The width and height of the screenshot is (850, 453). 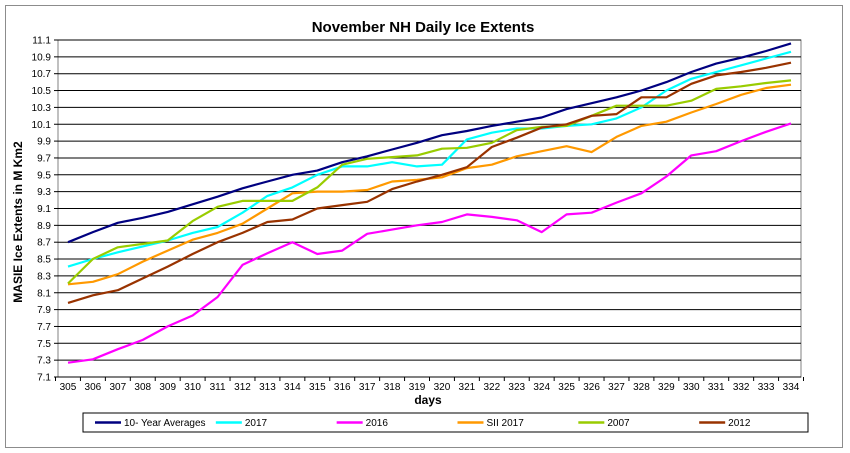 I want to click on legend-box, so click(x=445, y=422).